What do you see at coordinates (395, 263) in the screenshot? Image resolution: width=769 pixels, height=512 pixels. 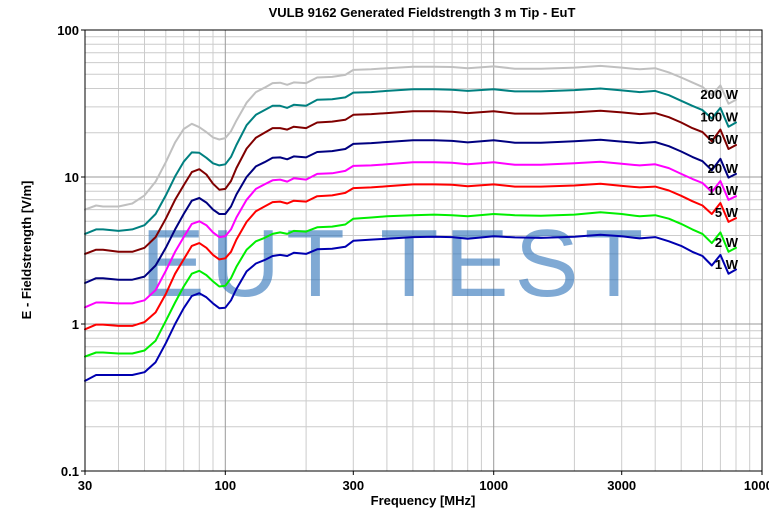 I see `eut-test-watermark: EUT TEST` at bounding box center [395, 263].